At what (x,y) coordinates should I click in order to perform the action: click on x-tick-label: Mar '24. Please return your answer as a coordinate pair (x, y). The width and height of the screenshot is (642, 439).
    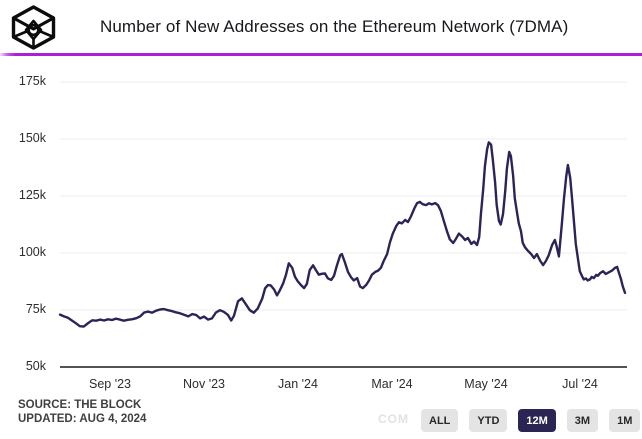
    Looking at the image, I should click on (392, 384).